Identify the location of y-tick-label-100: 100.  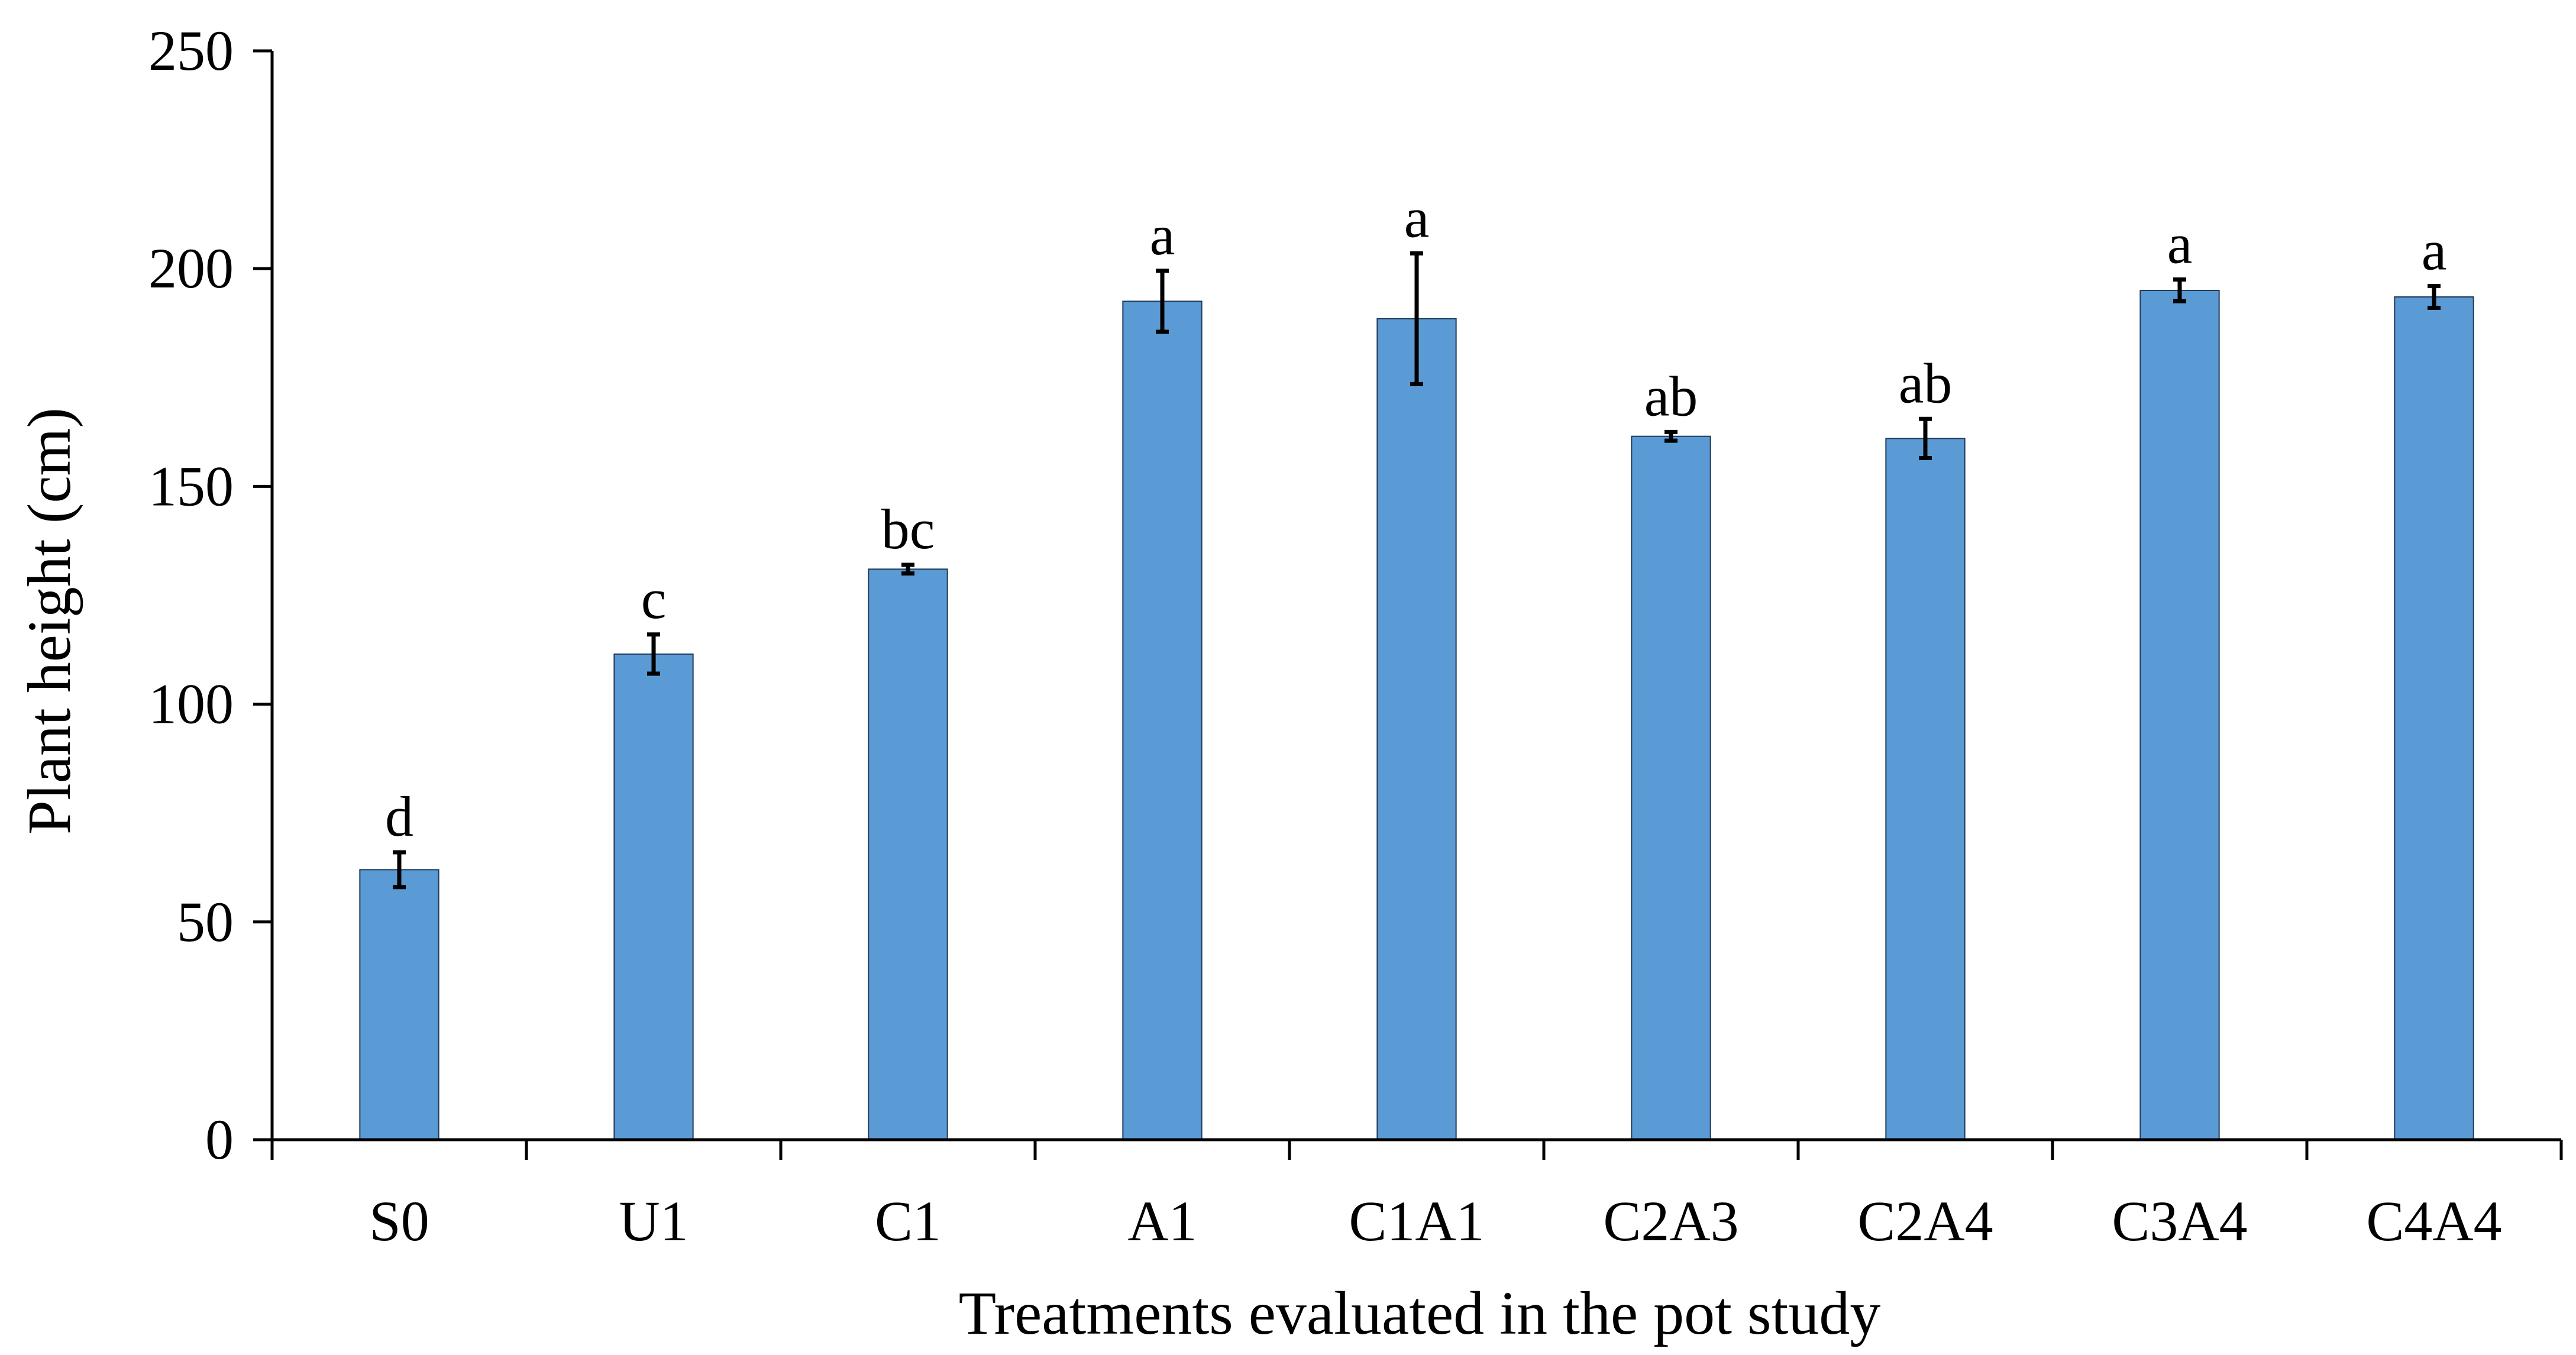
(191, 704).